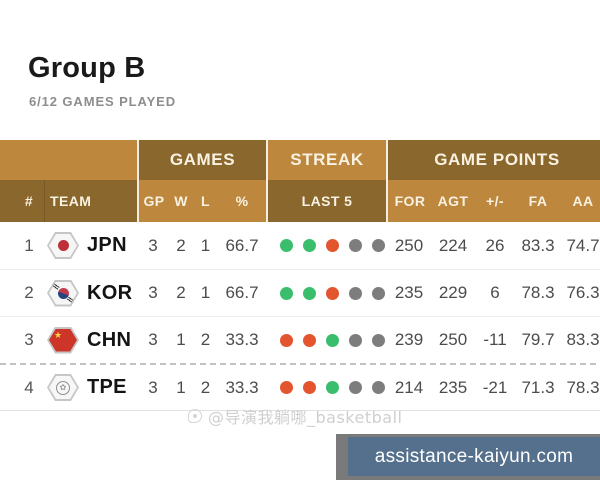 This screenshot has height=480, width=600. What do you see at coordinates (538, 387) in the screenshot?
I see `fa-value: 71.3` at bounding box center [538, 387].